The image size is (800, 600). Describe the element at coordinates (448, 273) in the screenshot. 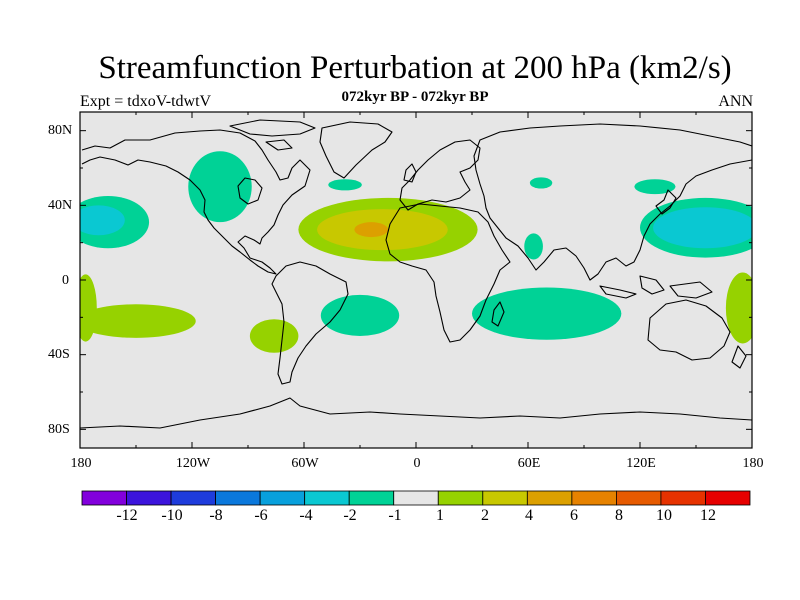

I see `coastline-africa` at that location.